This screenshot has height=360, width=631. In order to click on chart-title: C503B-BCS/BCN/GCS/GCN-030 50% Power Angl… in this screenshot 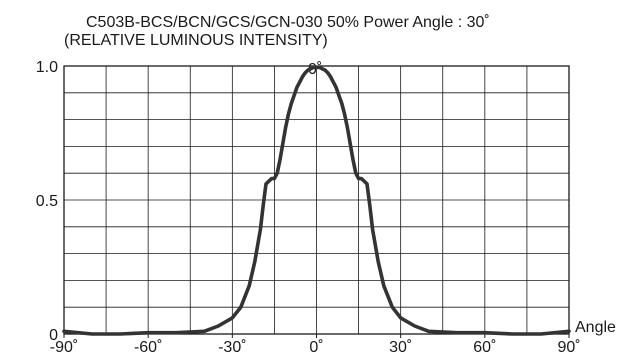, I will do `click(288, 22)`.